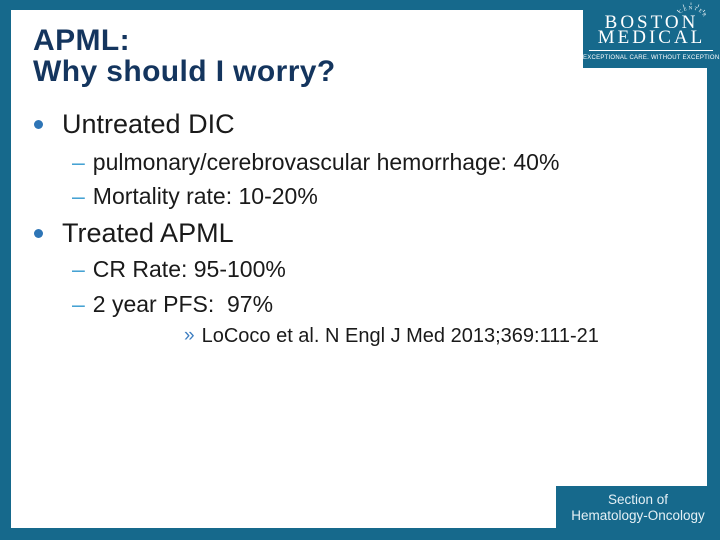  What do you see at coordinates (148, 124) in the screenshot?
I see `bullet-label: Untreated DIC` at bounding box center [148, 124].